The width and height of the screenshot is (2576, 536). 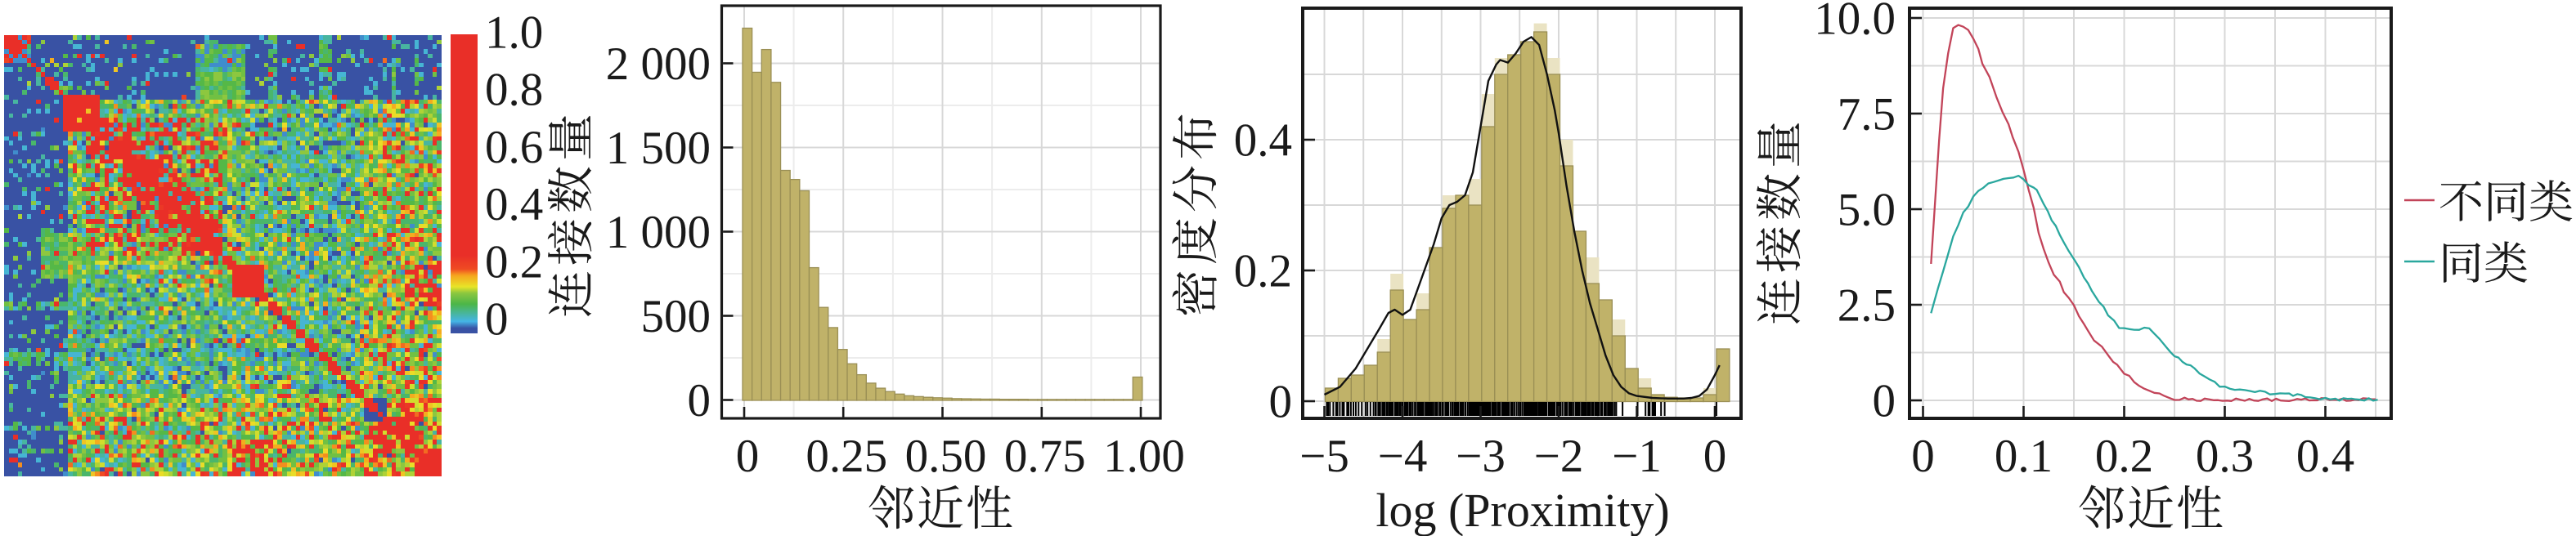 What do you see at coordinates (1867, 210) in the screenshot?
I see `svg-text: 5.0` at bounding box center [1867, 210].